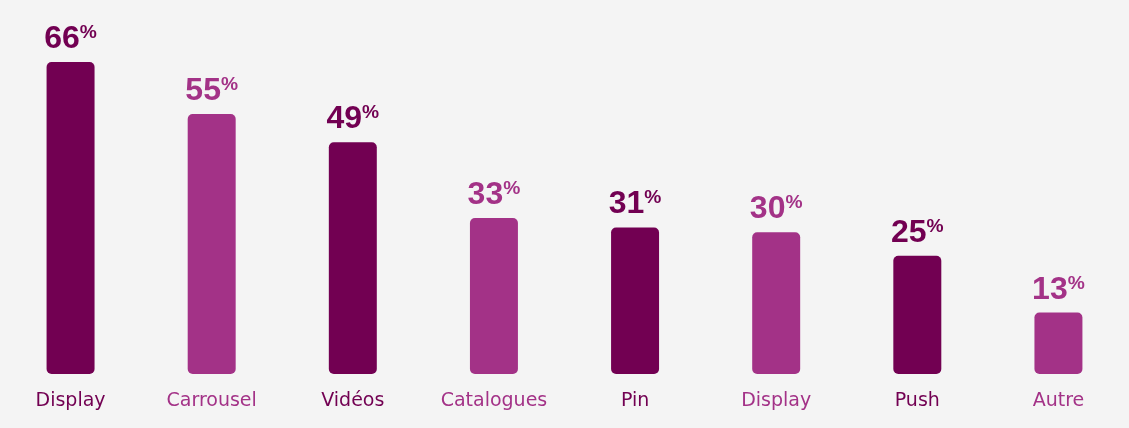 The image size is (1129, 428). Describe the element at coordinates (1058, 287) in the screenshot. I see `data-label: 13$^{%}$` at that location.